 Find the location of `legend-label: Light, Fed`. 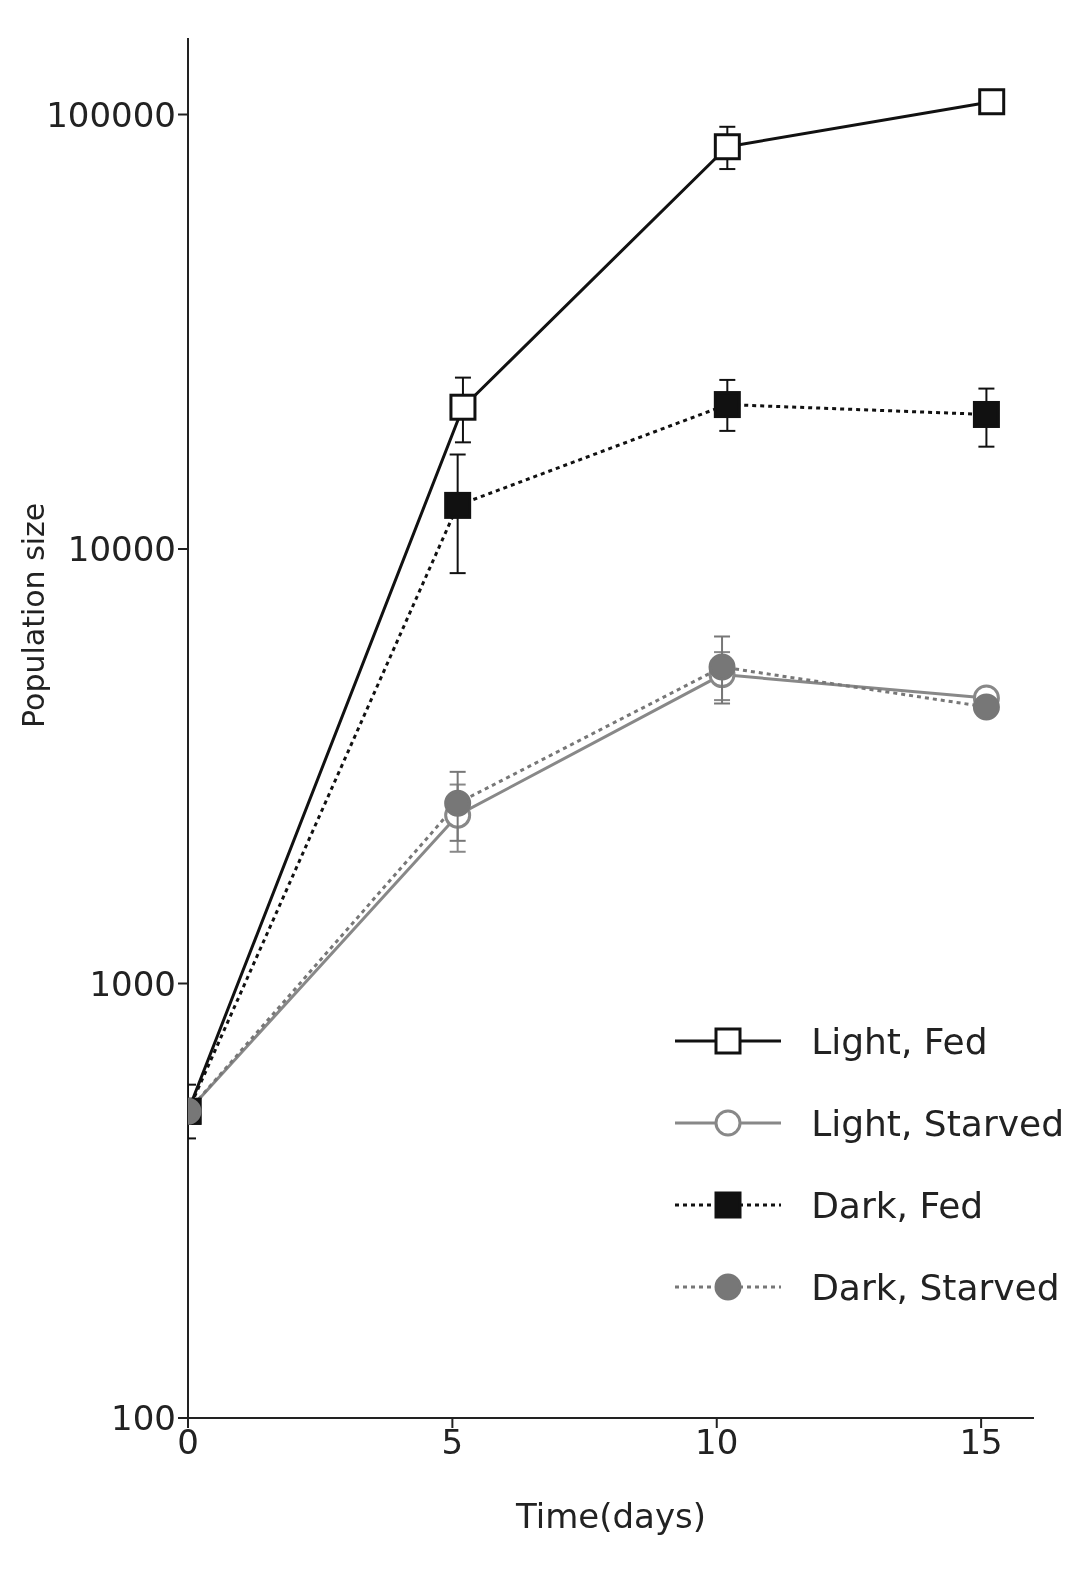

legend-label: Light, Fed is located at coordinates (899, 1041).